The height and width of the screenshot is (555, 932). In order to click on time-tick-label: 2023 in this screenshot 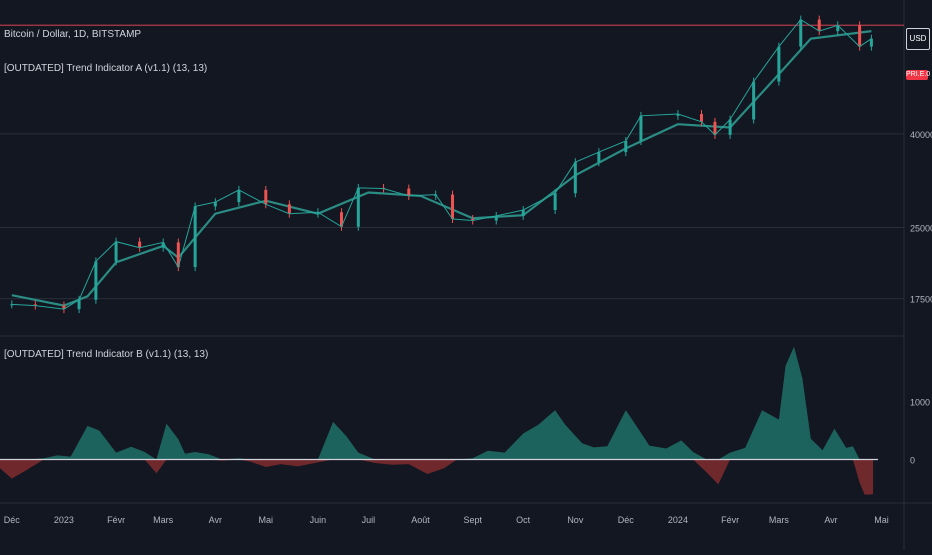, I will do `click(64, 520)`.